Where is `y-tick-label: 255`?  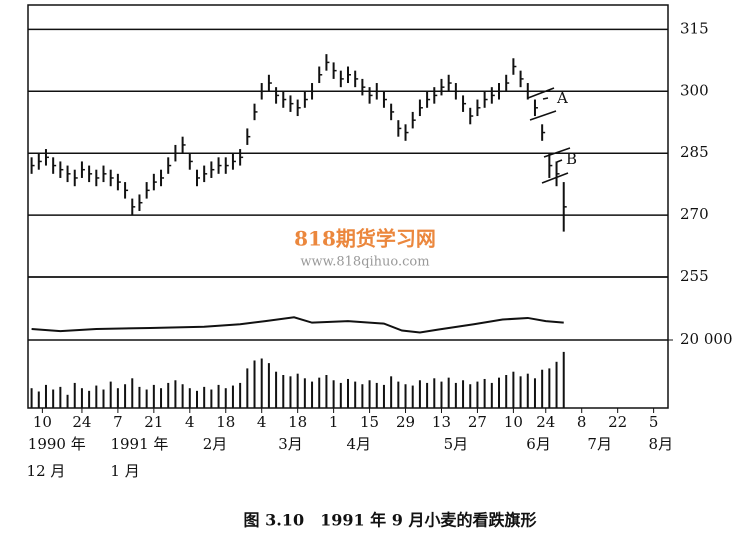
y-tick-label: 255 is located at coordinates (694, 276).